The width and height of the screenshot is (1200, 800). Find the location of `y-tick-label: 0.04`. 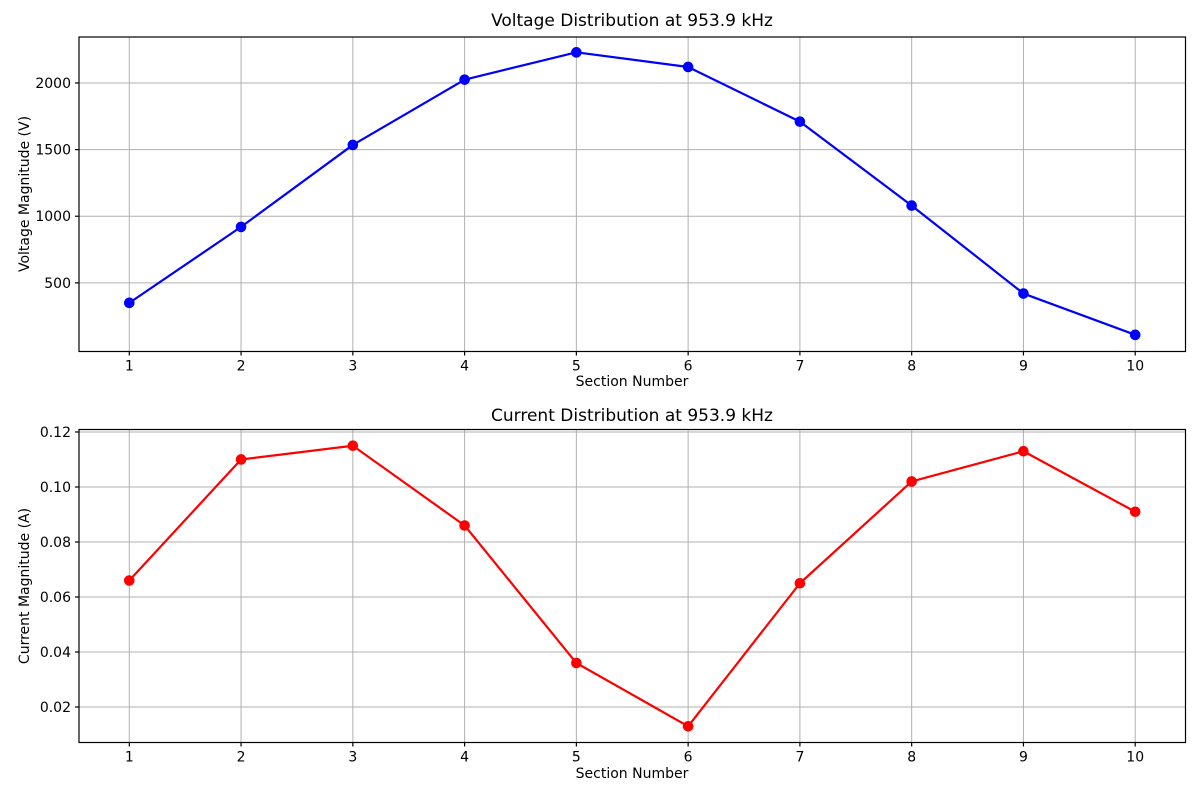

y-tick-label: 0.04 is located at coordinates (55, 653).